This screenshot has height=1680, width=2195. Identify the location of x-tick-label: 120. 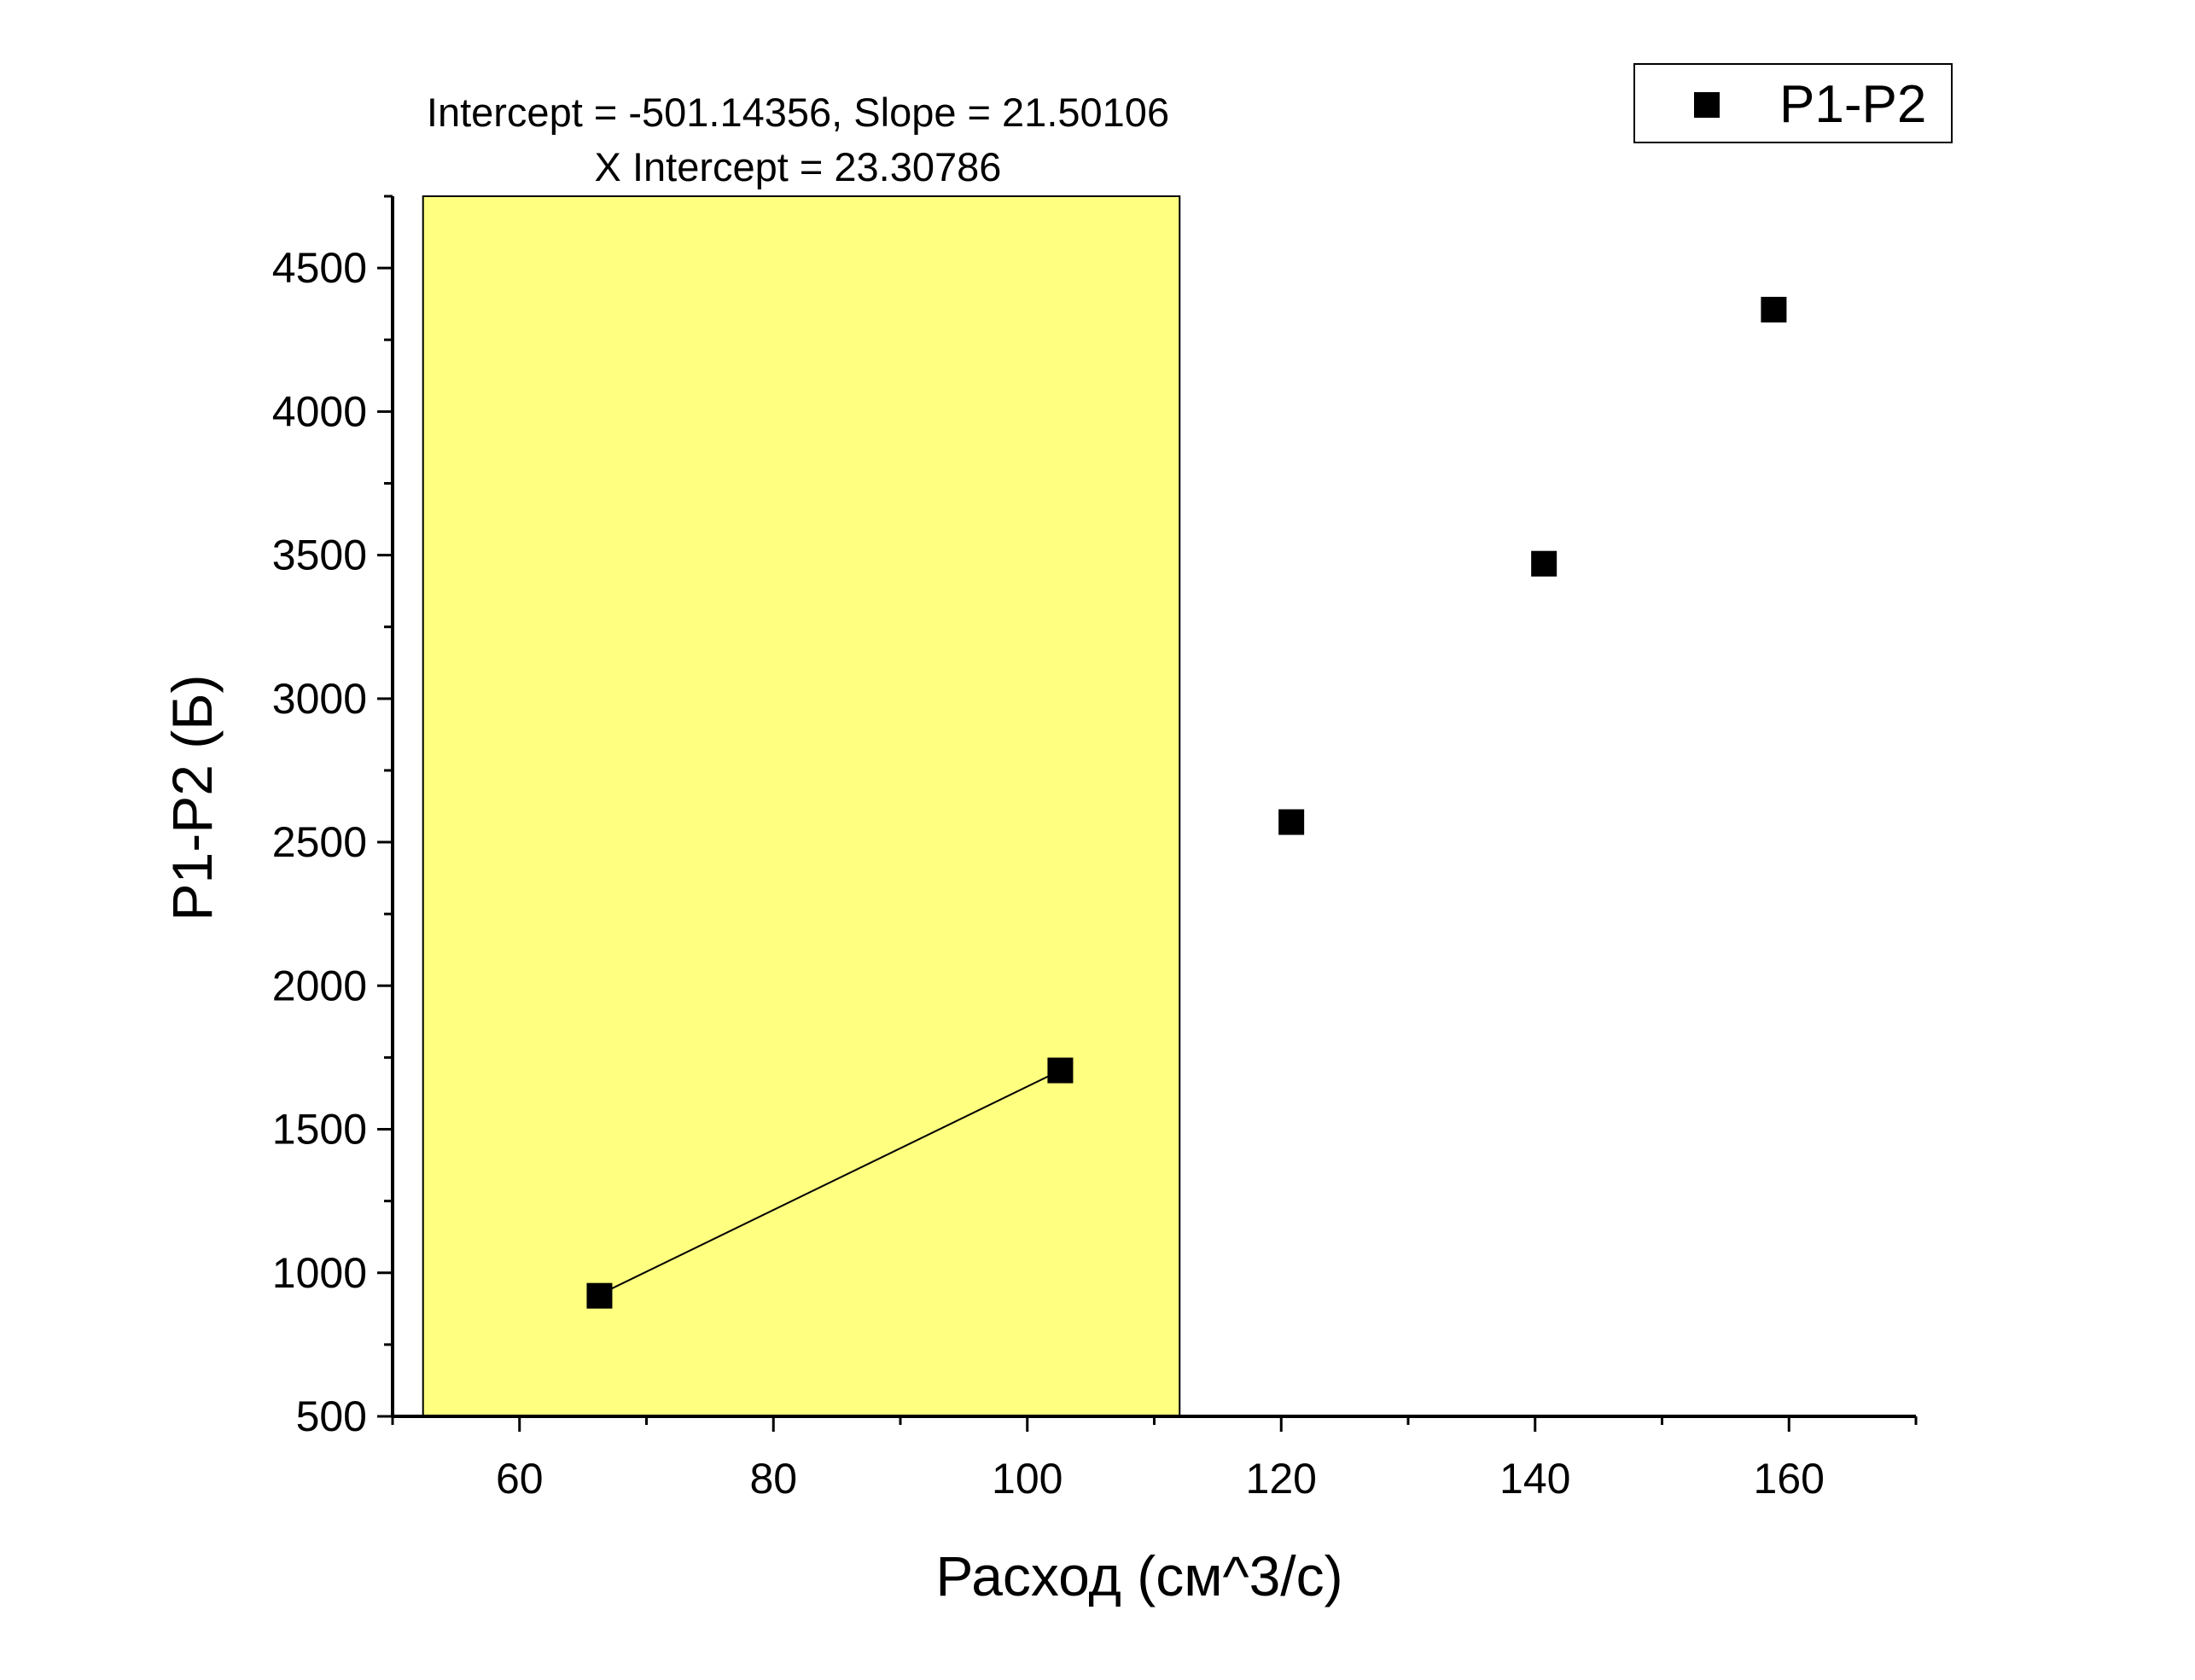
(1281, 1479).